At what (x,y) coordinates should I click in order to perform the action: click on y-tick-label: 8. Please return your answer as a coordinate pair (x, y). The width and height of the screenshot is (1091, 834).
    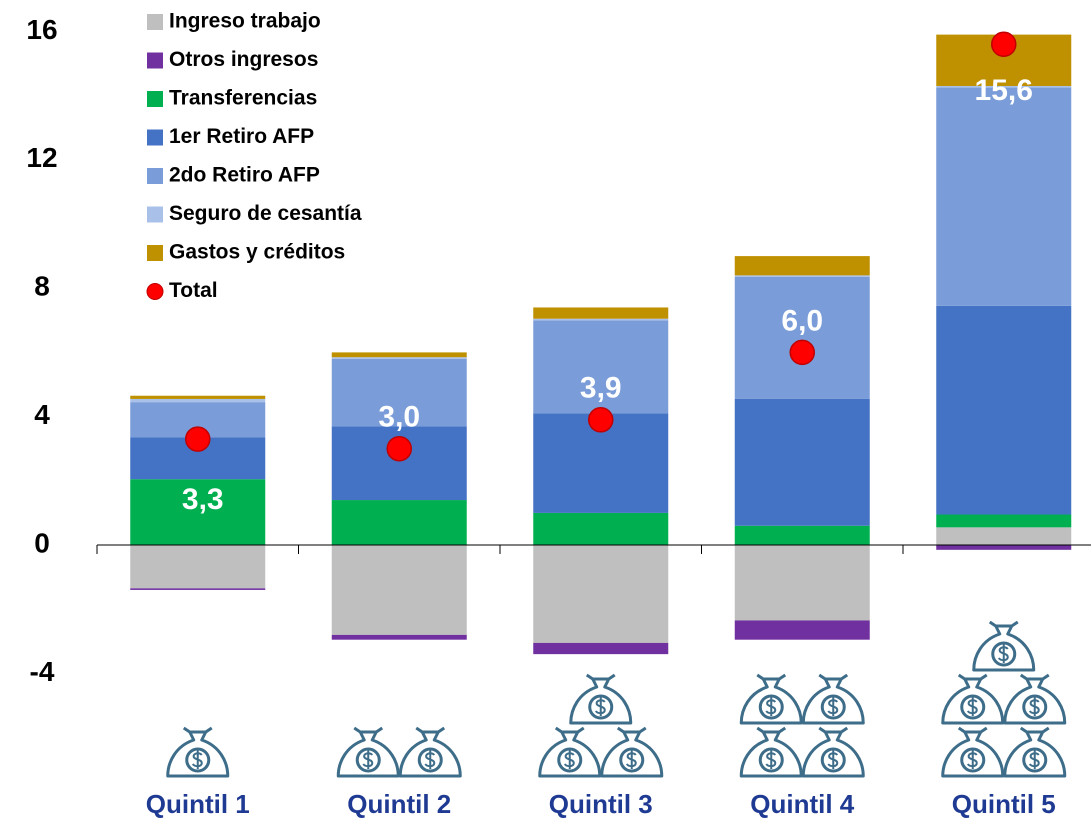
    Looking at the image, I should click on (42, 286).